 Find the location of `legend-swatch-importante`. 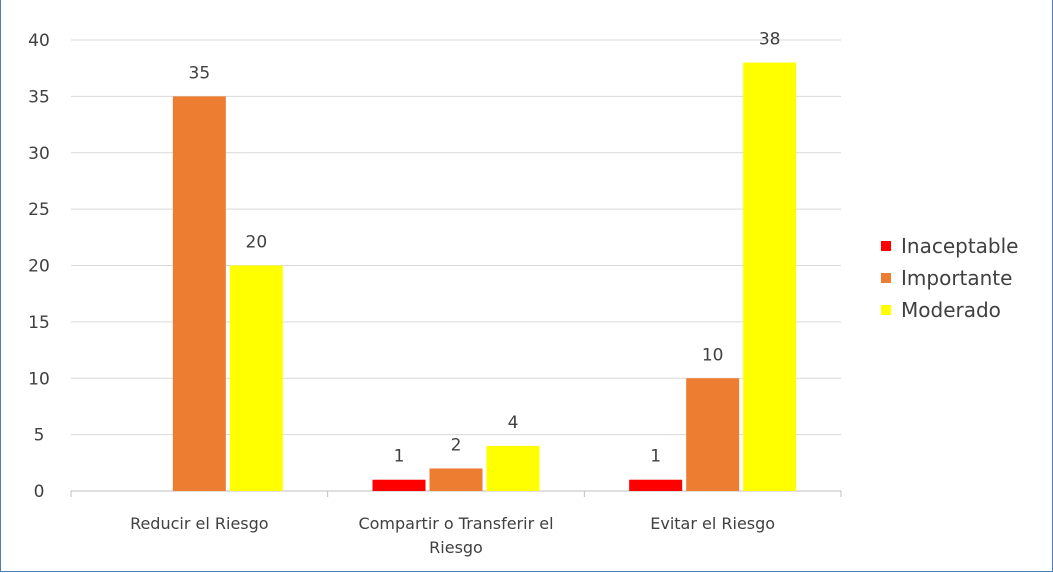

legend-swatch-importante is located at coordinates (886, 278).